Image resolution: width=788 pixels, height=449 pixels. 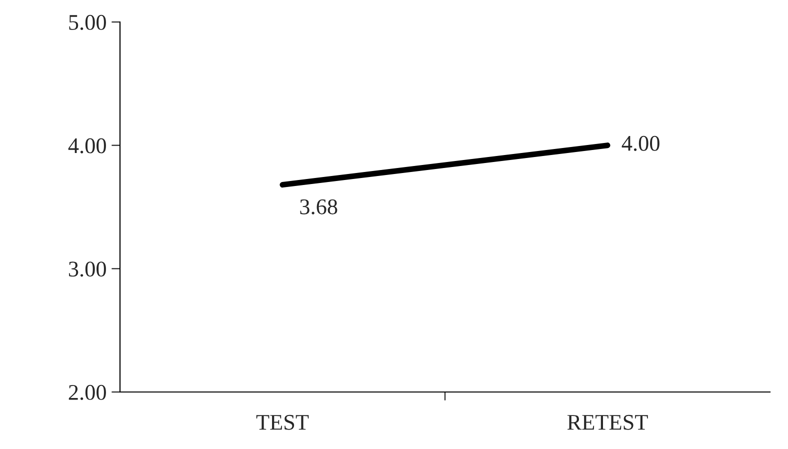 I want to click on data-label: 3.68, so click(x=319, y=206).